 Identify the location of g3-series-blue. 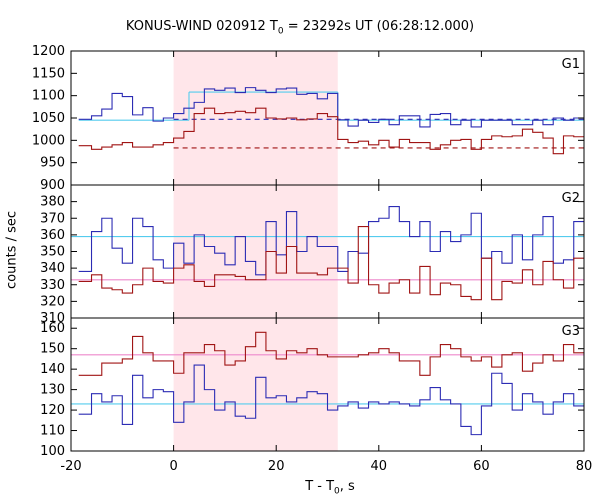
(331, 400).